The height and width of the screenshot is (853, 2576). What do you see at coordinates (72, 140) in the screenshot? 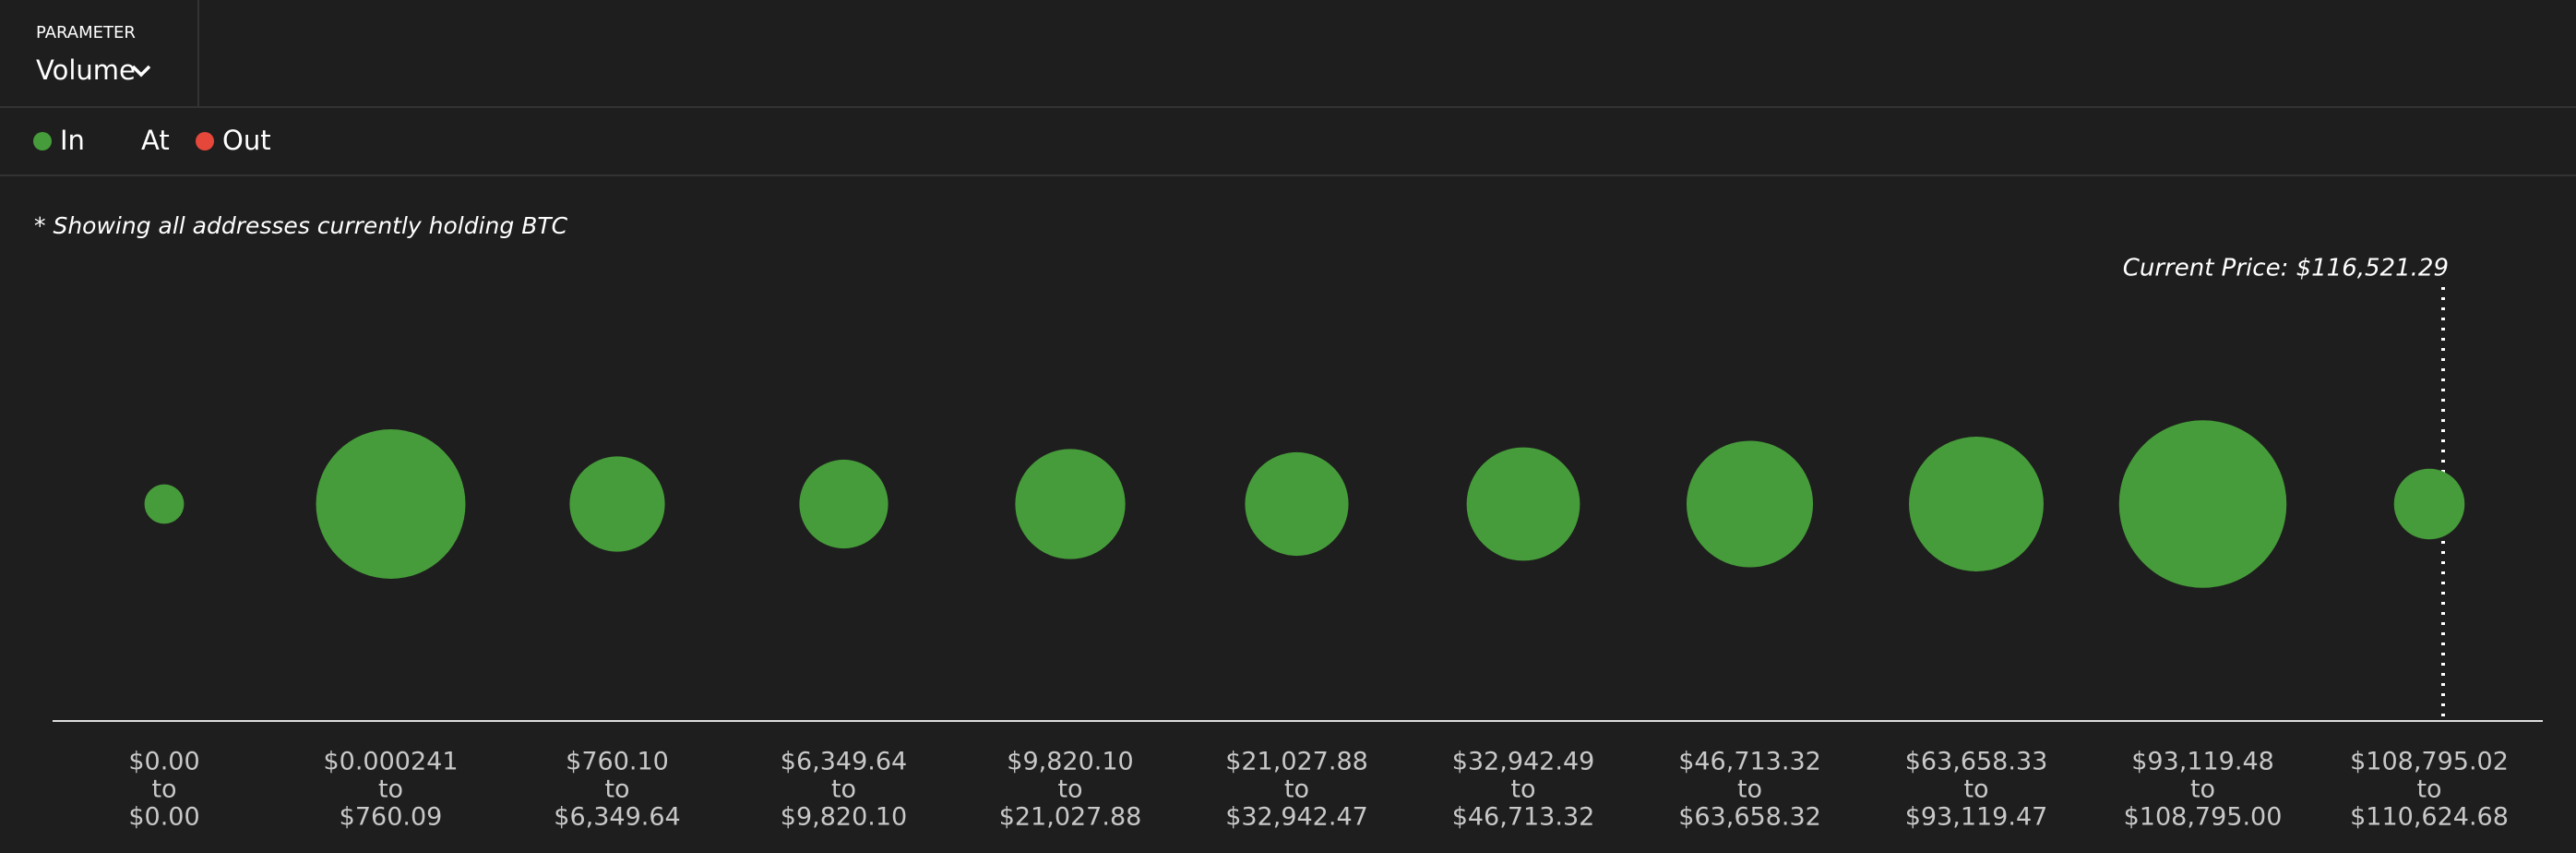
I see `legend-label: In` at bounding box center [72, 140].